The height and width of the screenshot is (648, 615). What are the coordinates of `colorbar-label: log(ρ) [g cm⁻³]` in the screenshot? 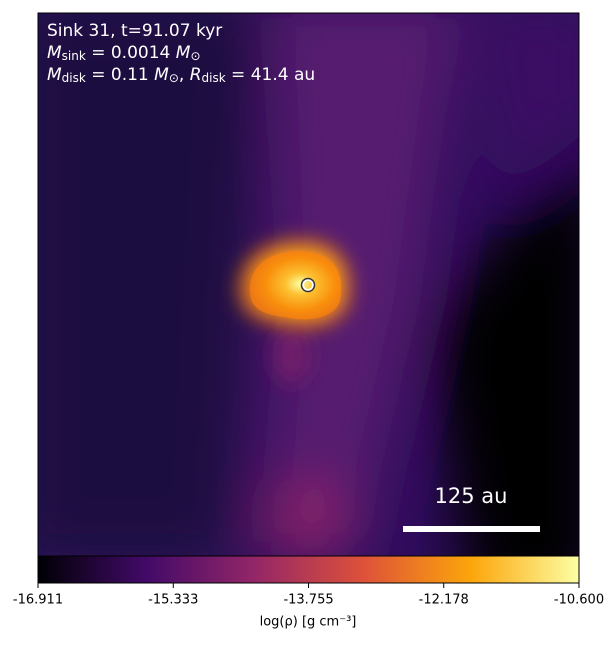 It's located at (308, 622).